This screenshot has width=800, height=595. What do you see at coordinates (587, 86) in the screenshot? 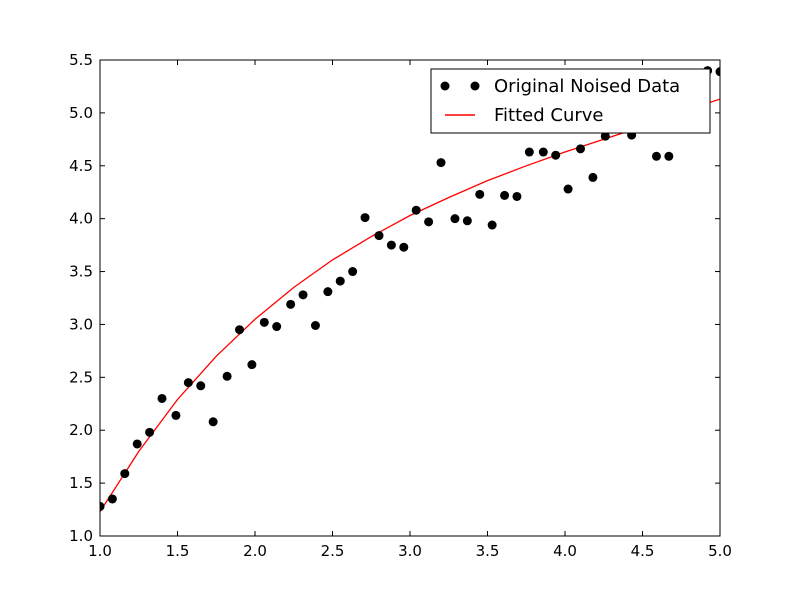
I see `legend-label-data: Original Noised Data` at bounding box center [587, 86].